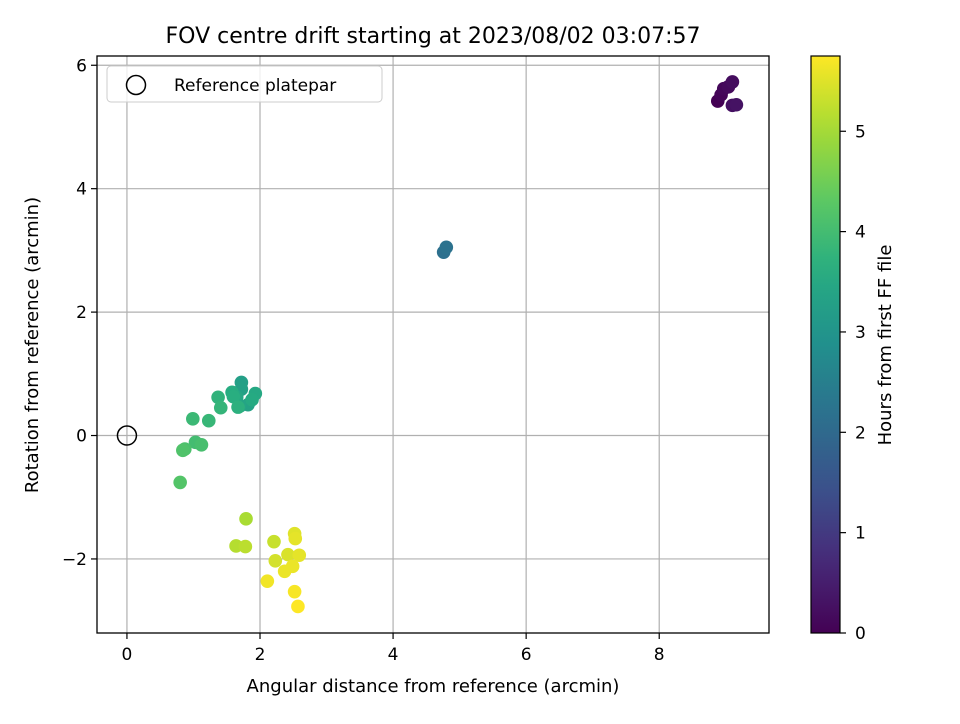  I want to click on legend: Reference platepar, so click(244, 84).